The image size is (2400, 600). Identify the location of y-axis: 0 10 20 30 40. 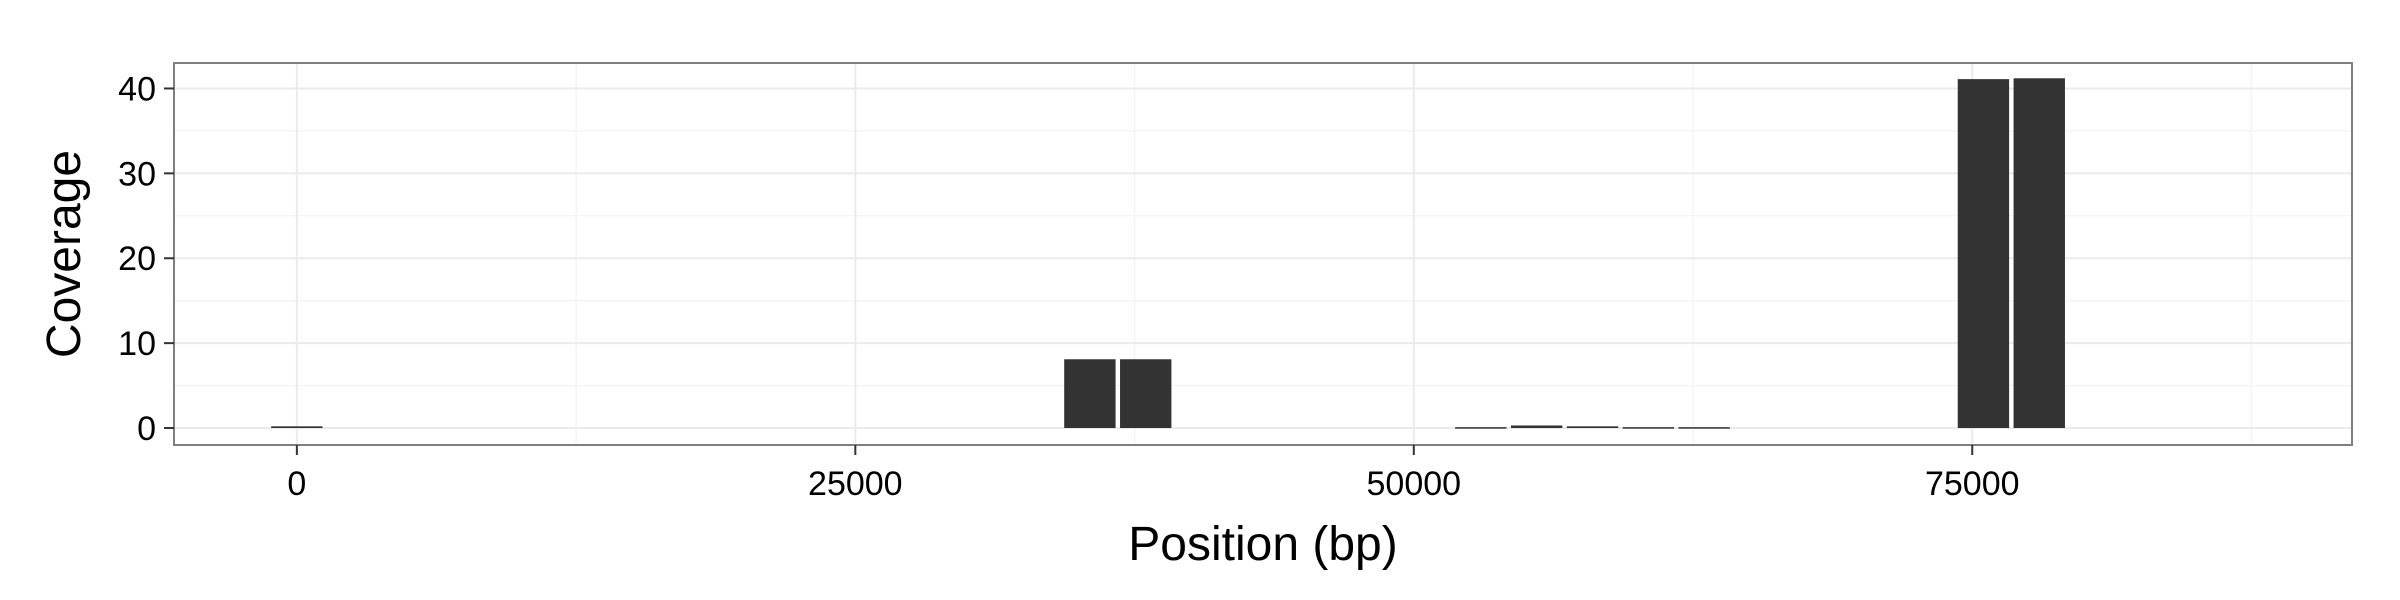
(146, 259).